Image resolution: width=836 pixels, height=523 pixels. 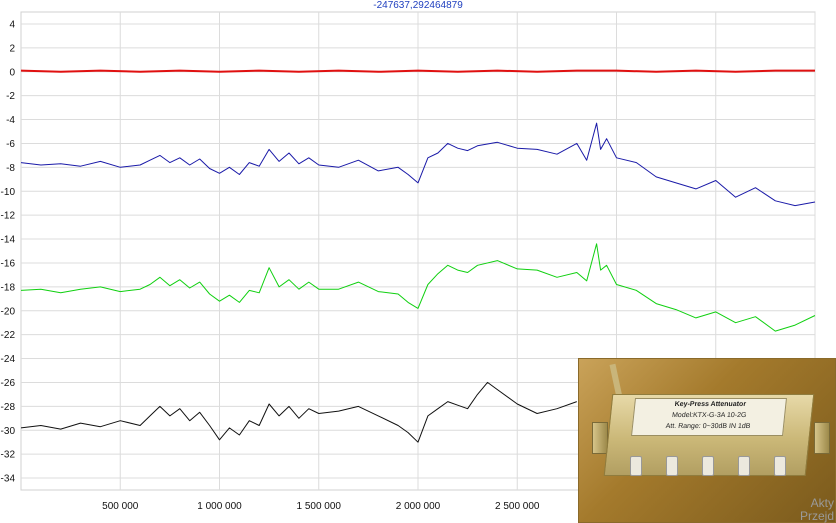 I want to click on y-tick-label: -8, so click(x=10, y=168).